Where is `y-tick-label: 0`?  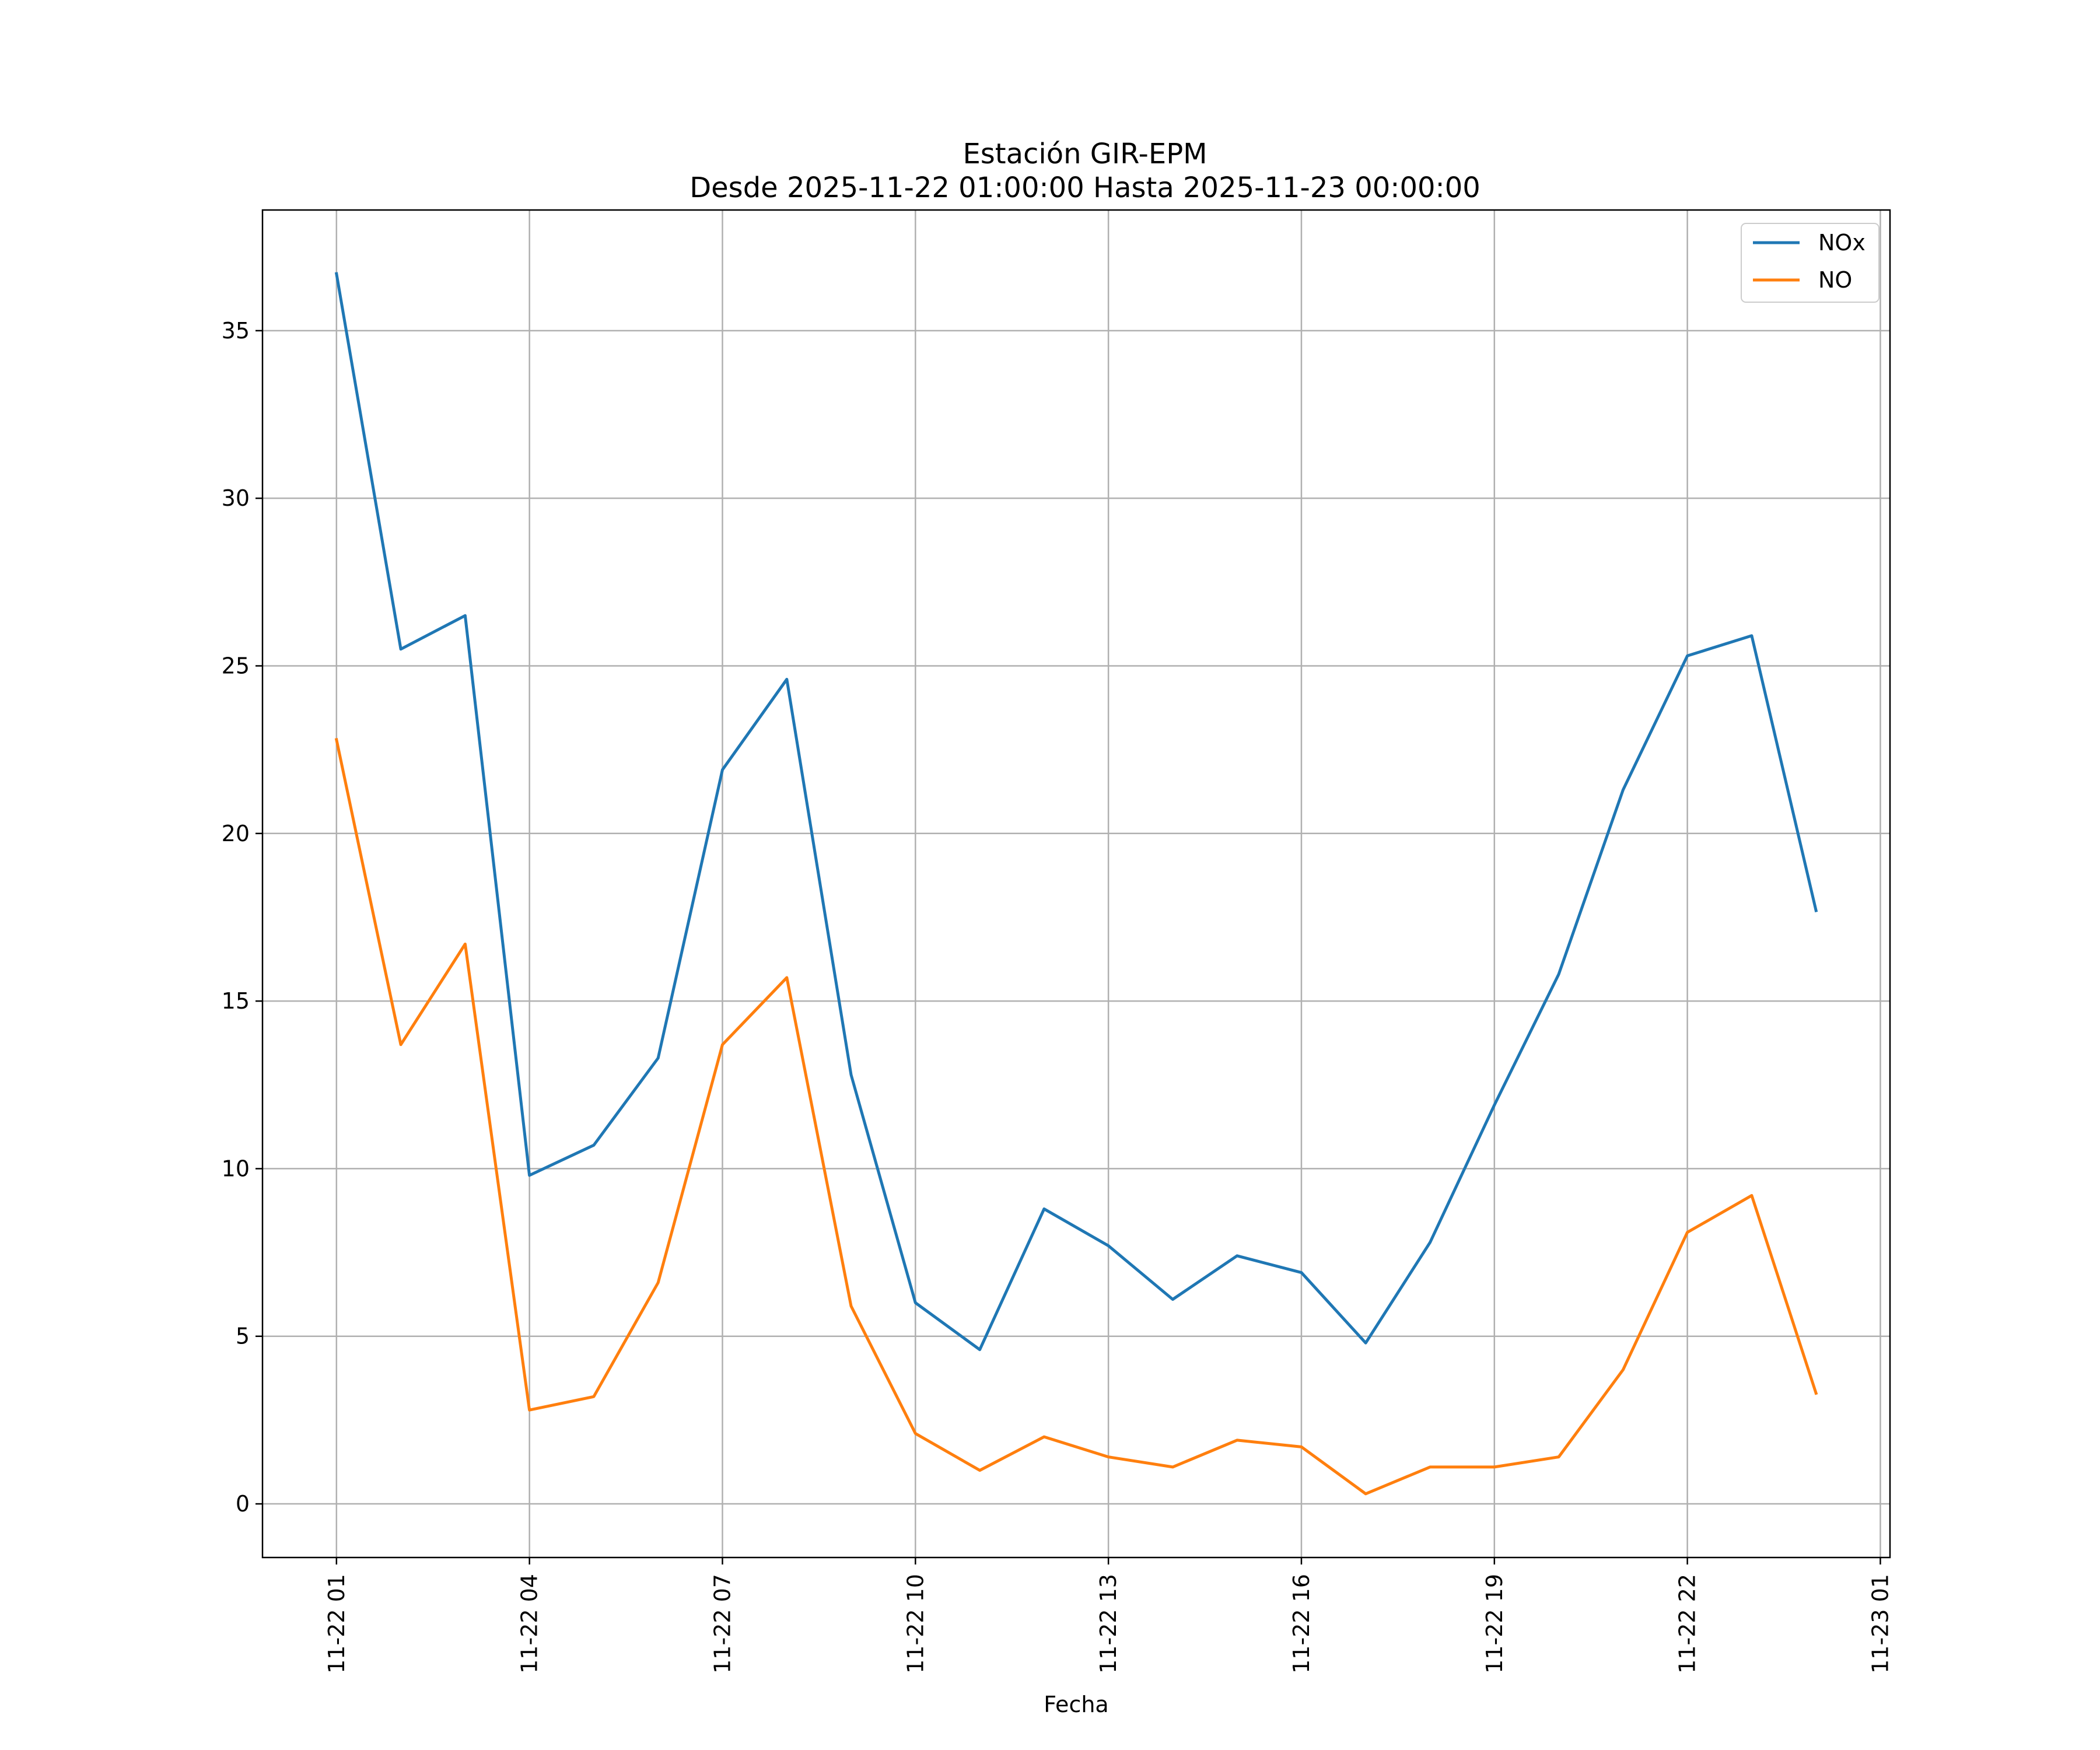
y-tick-label: 0 is located at coordinates (243, 1504).